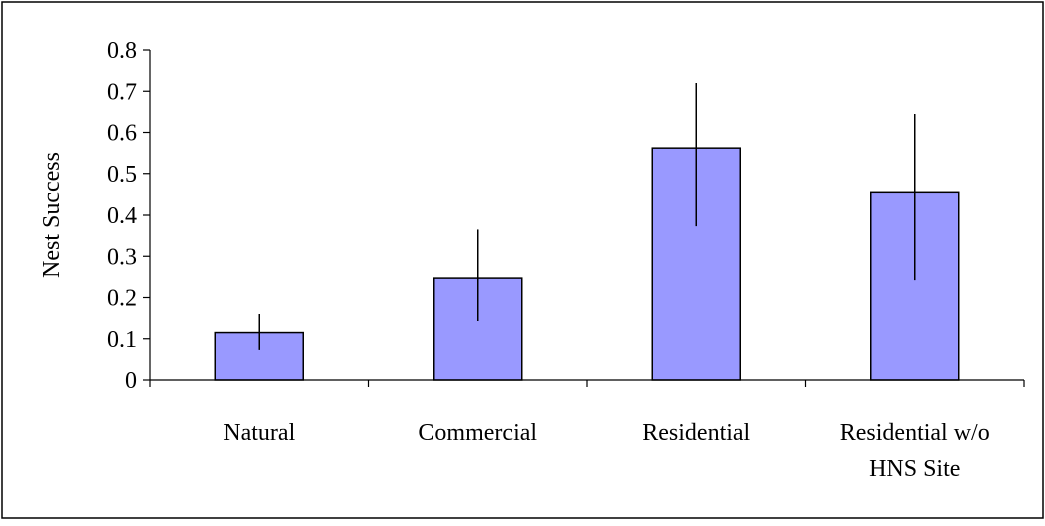 The image size is (1045, 526). Describe the element at coordinates (915, 451) in the screenshot. I see `x-tick-label: Residential w/o HNS Site` at that location.